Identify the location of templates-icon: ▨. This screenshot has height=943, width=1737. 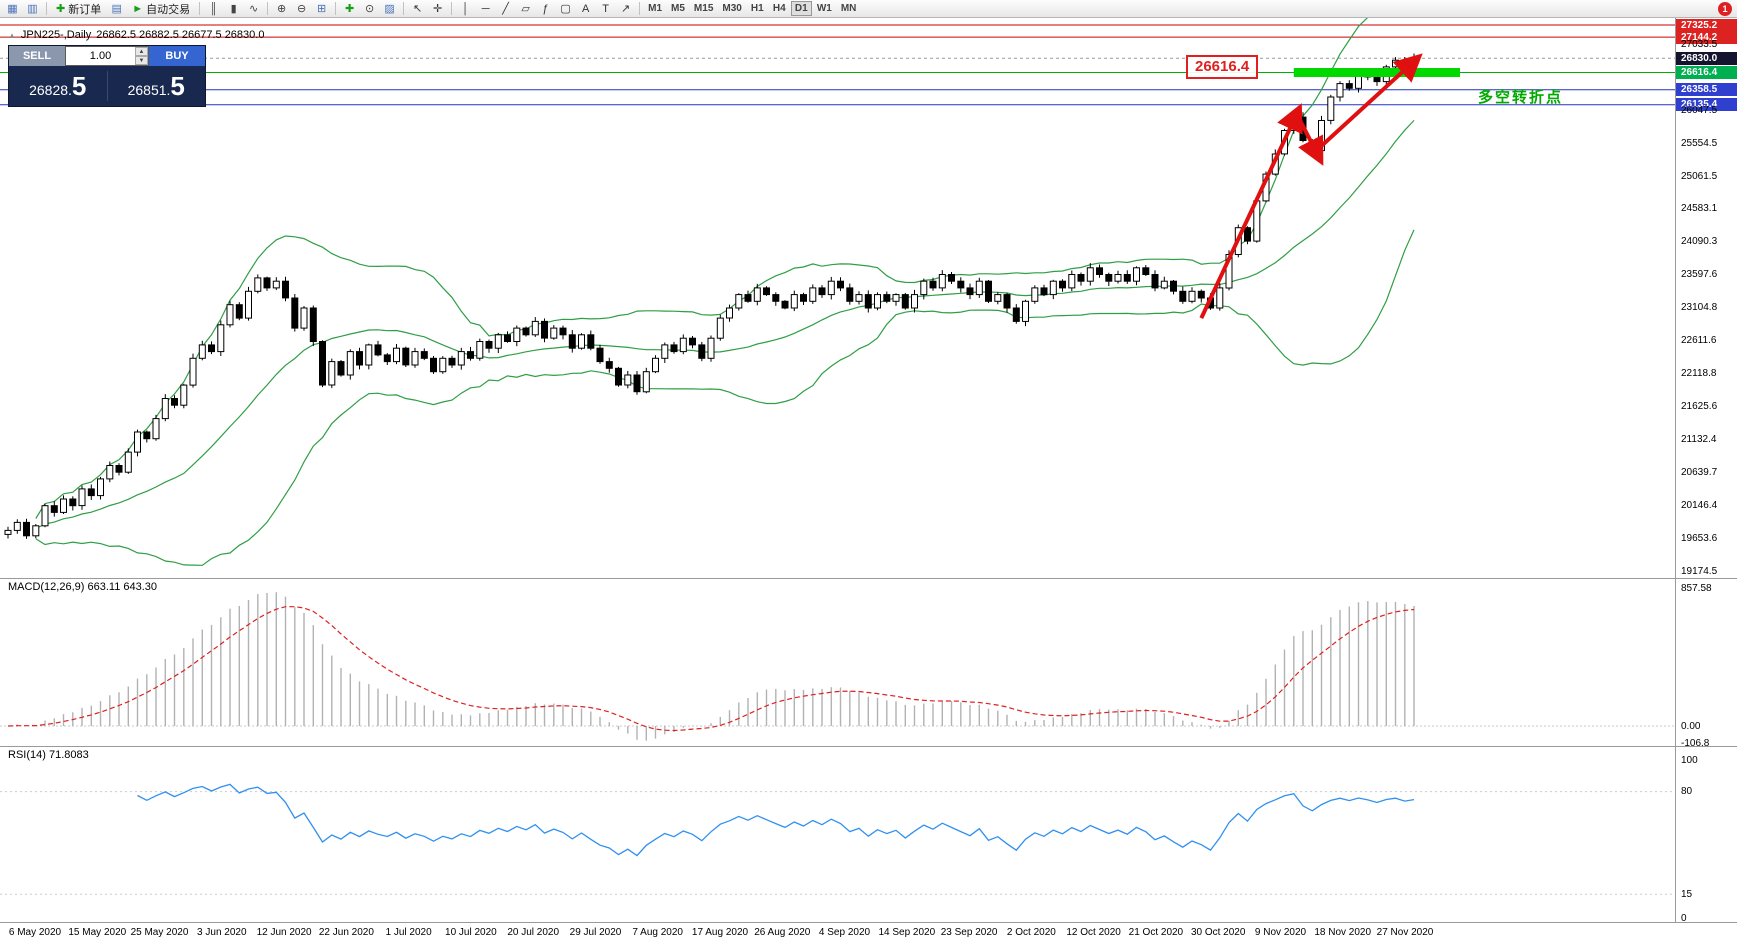
(389, 9).